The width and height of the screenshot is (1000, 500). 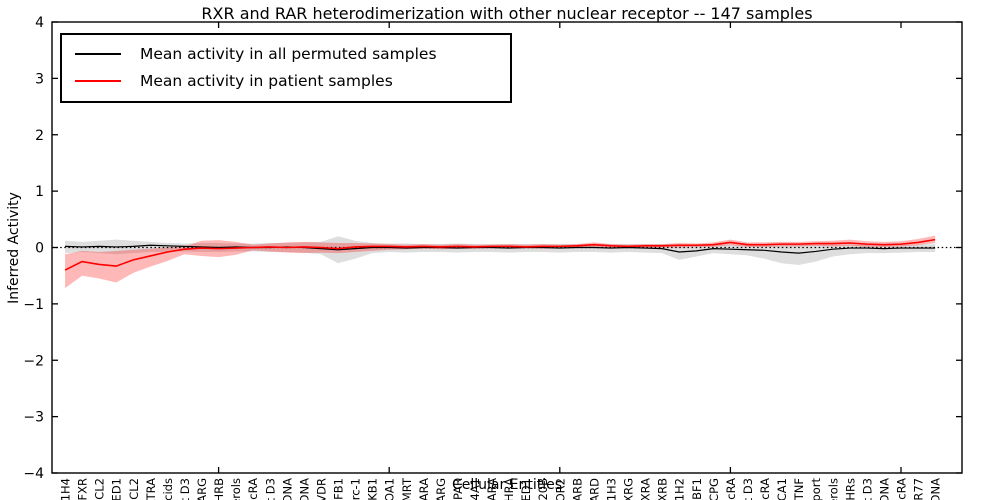 What do you see at coordinates (39, 136) in the screenshot?
I see `y-tick-label: 2` at bounding box center [39, 136].